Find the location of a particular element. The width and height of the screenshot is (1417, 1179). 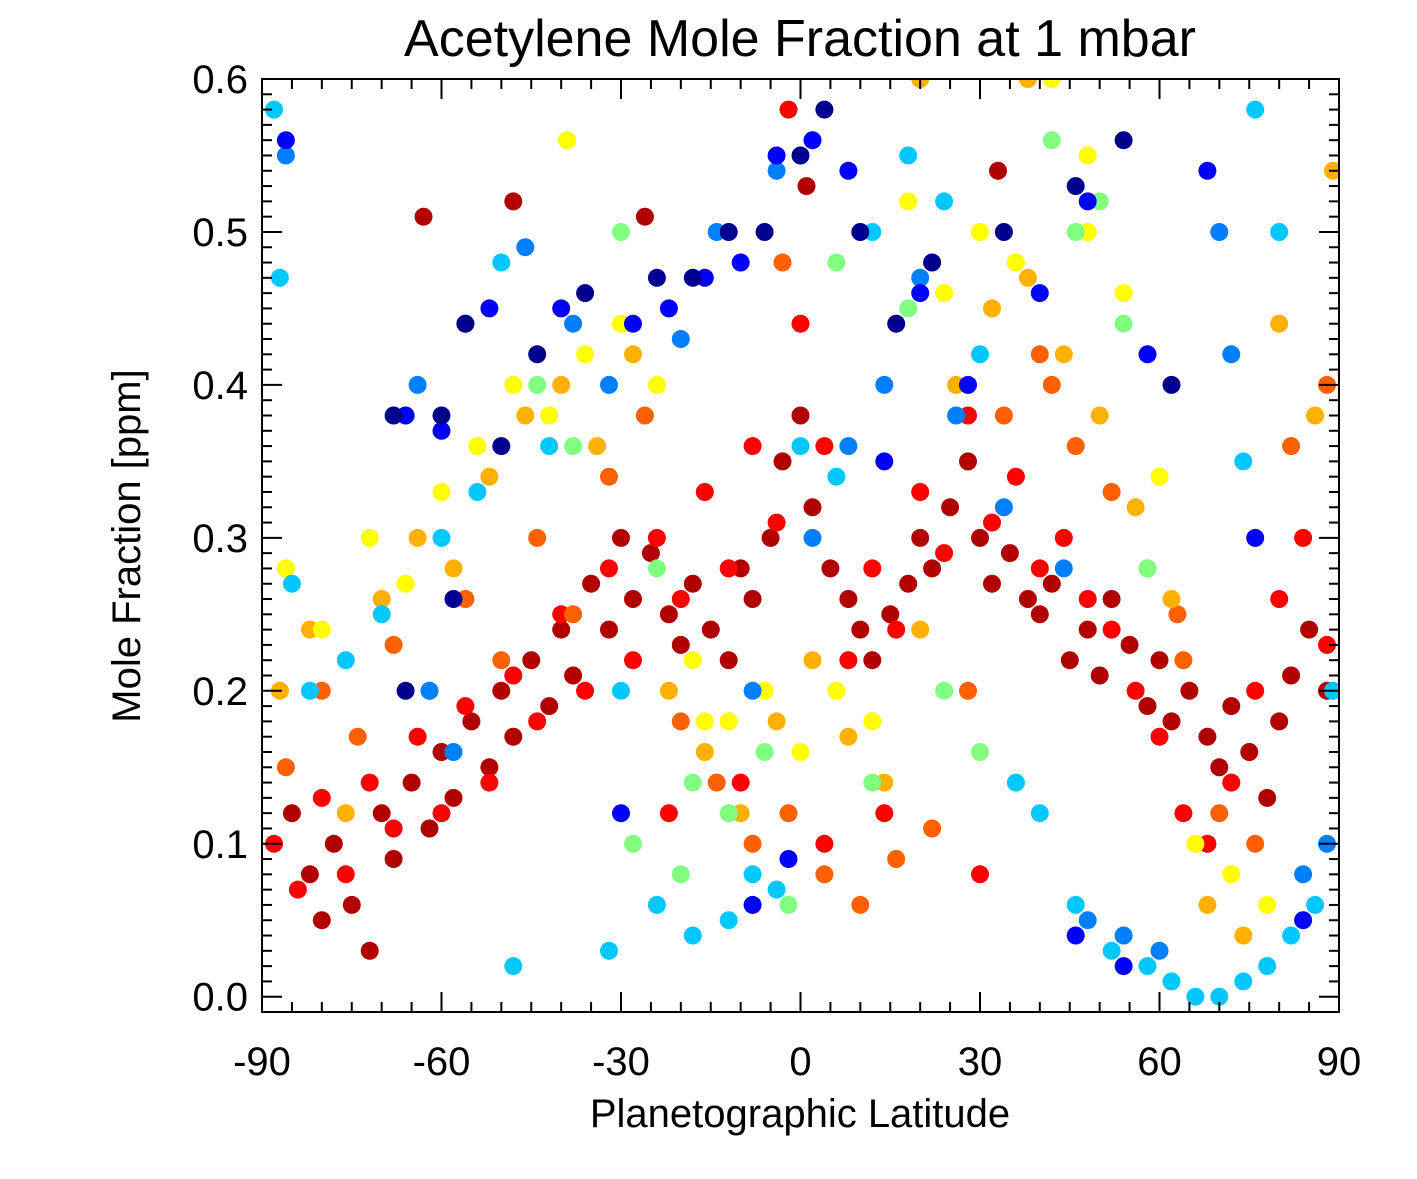

x-tick-label: 30 is located at coordinates (980, 1062).